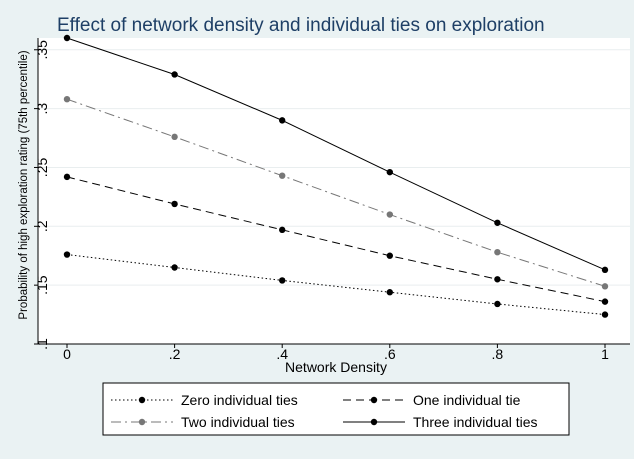  What do you see at coordinates (467, 400) in the screenshot?
I see `legend-label: One individual tie` at bounding box center [467, 400].